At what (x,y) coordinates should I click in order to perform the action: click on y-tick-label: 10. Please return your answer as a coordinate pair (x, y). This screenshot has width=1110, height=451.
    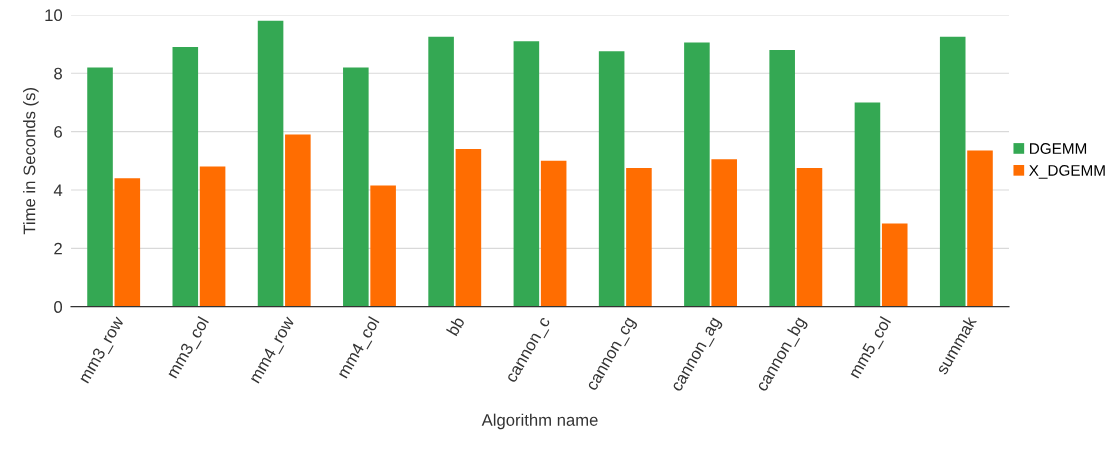
    Looking at the image, I should click on (54, 15).